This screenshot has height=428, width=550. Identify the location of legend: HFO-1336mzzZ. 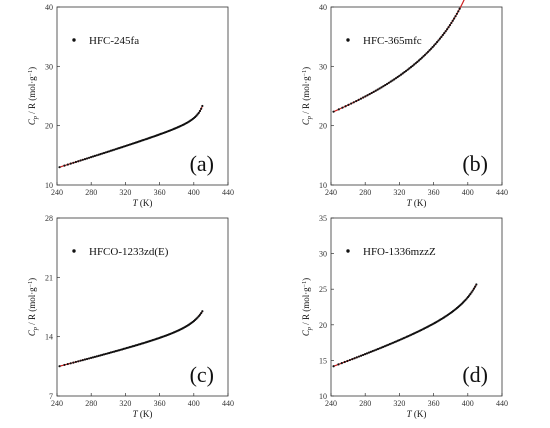
(391, 252).